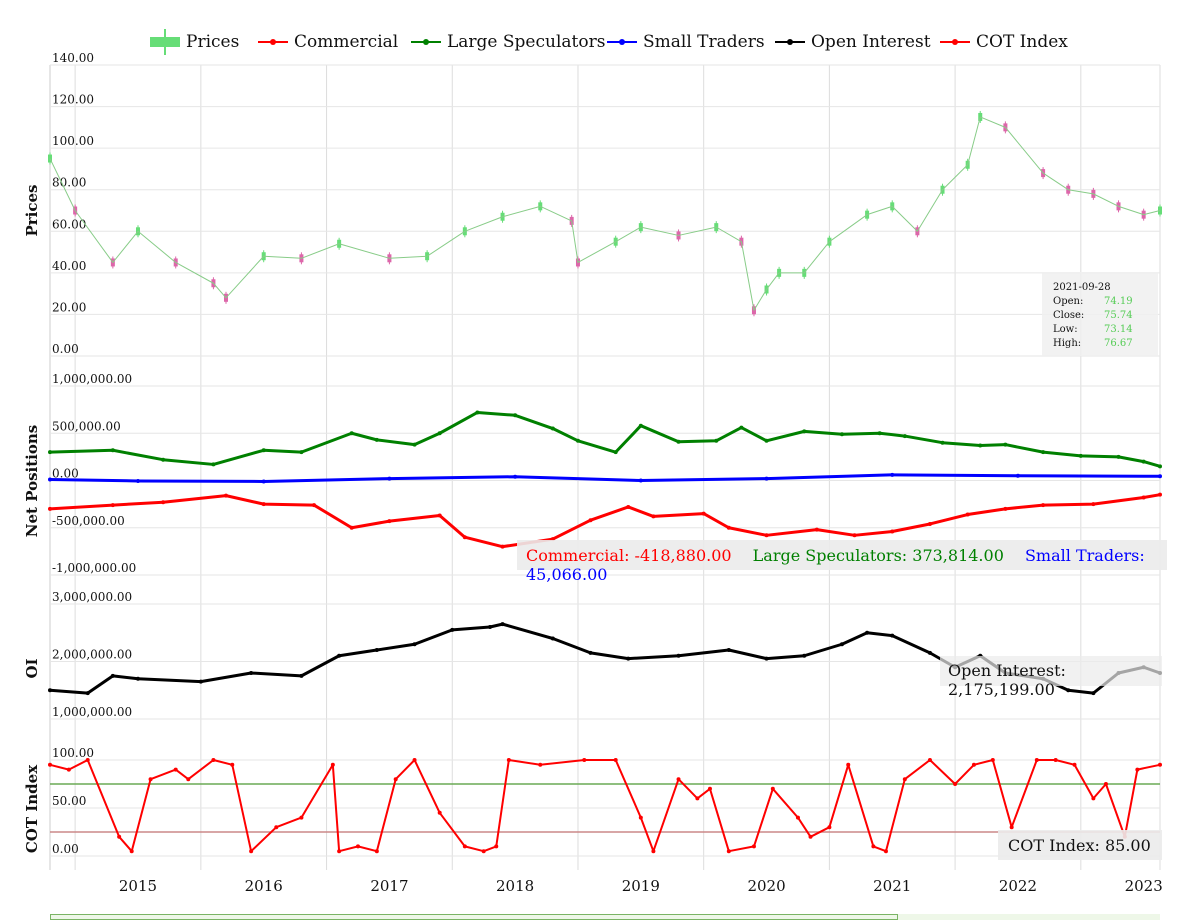 This screenshot has height=920, width=1191. I want to click on x-tick-label: 2021, so click(892, 886).